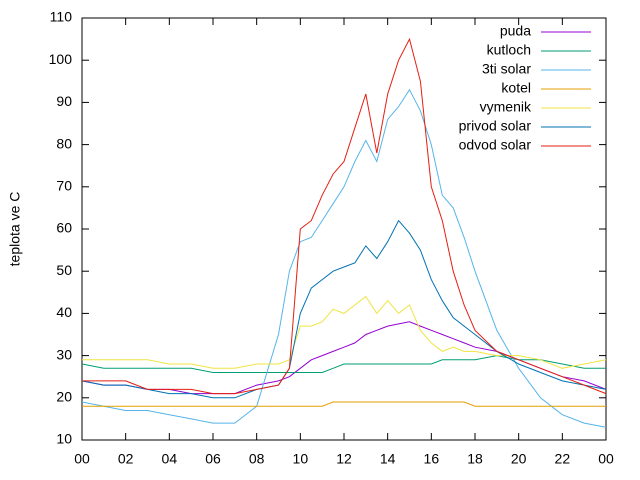  I want to click on x-tick-label: 04, so click(170, 459).